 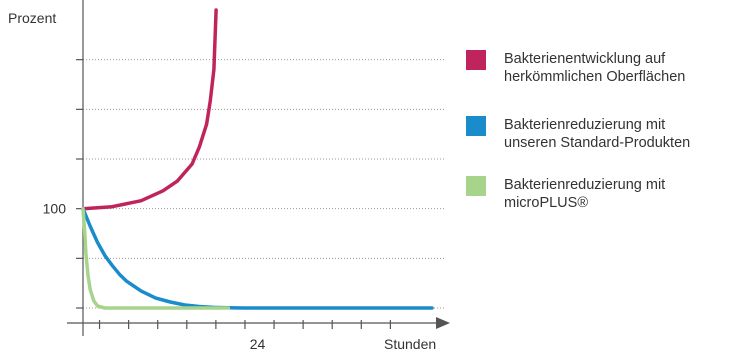 I want to click on y-tick-label: 100, so click(x=55, y=209).